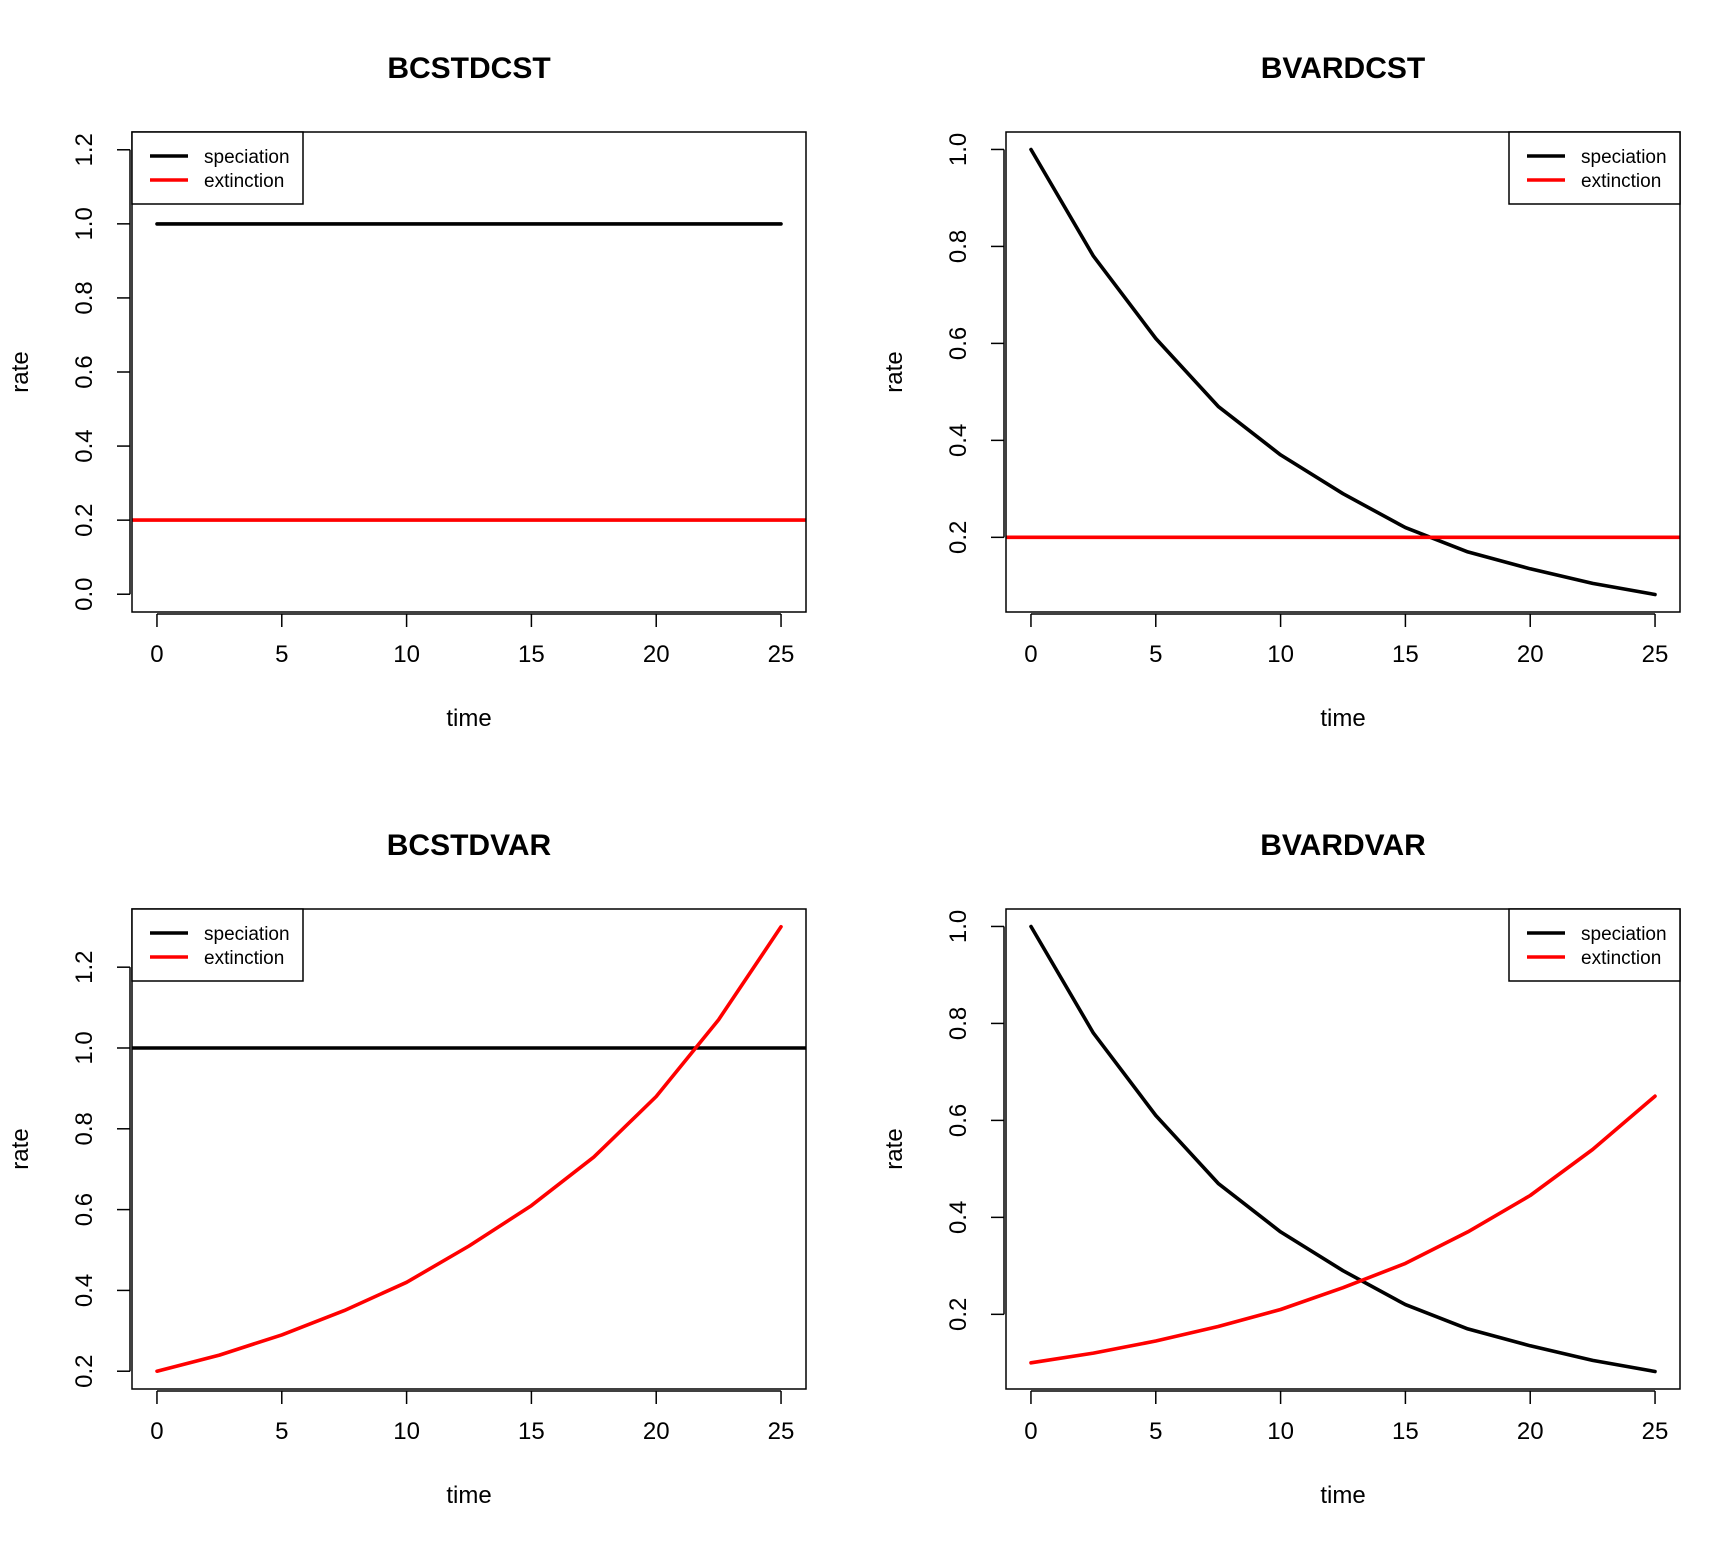 This screenshot has height=1541, width=1728. I want to click on chart-title: BVARDVAR, so click(1343, 845).